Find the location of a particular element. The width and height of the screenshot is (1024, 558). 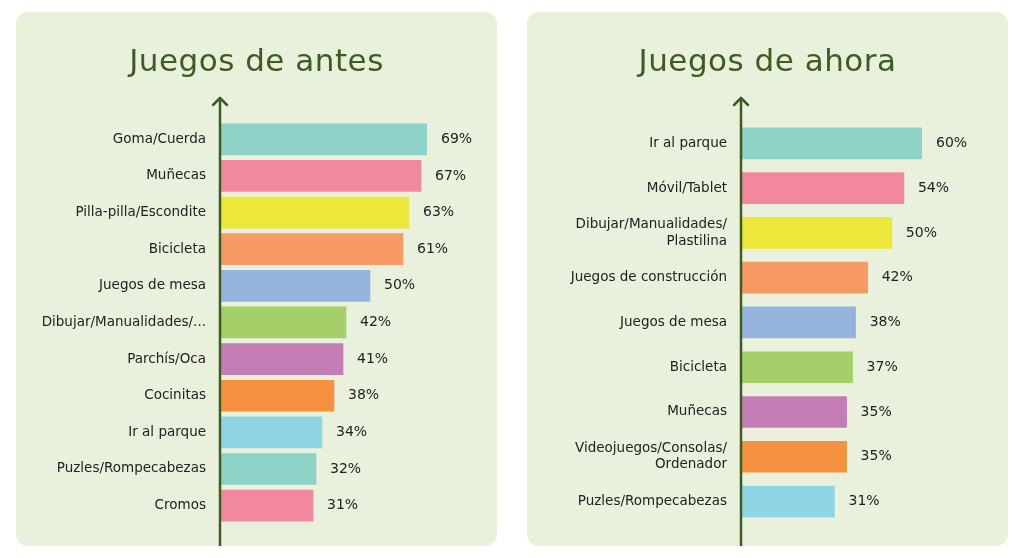

data-label: 60% is located at coordinates (952, 142).